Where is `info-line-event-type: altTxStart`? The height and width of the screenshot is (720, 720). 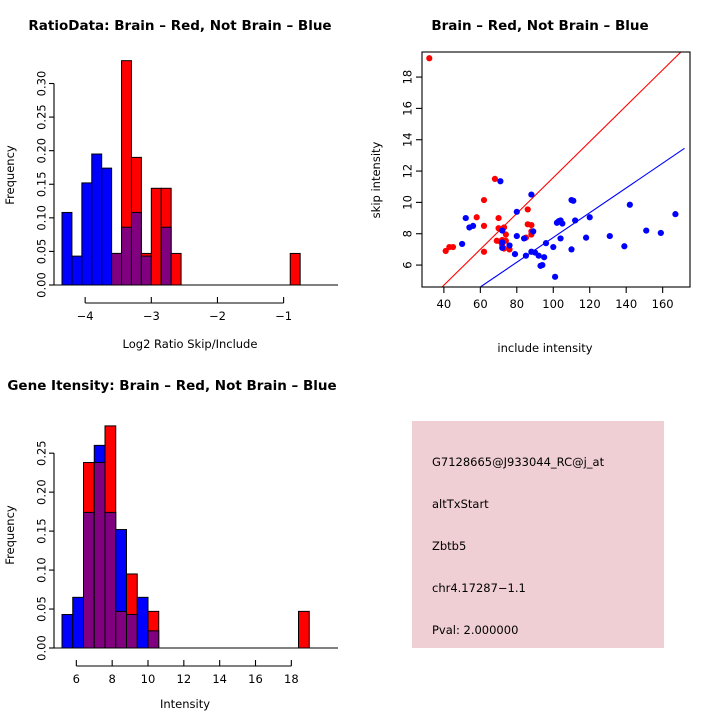
info-line-event-type: altTxStart is located at coordinates (460, 504).